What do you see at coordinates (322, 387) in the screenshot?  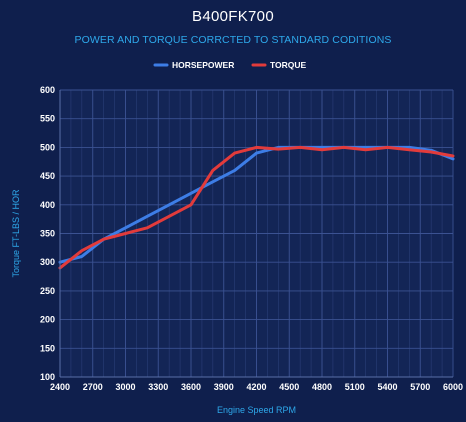 I see `x-tick-label: 4800` at bounding box center [322, 387].